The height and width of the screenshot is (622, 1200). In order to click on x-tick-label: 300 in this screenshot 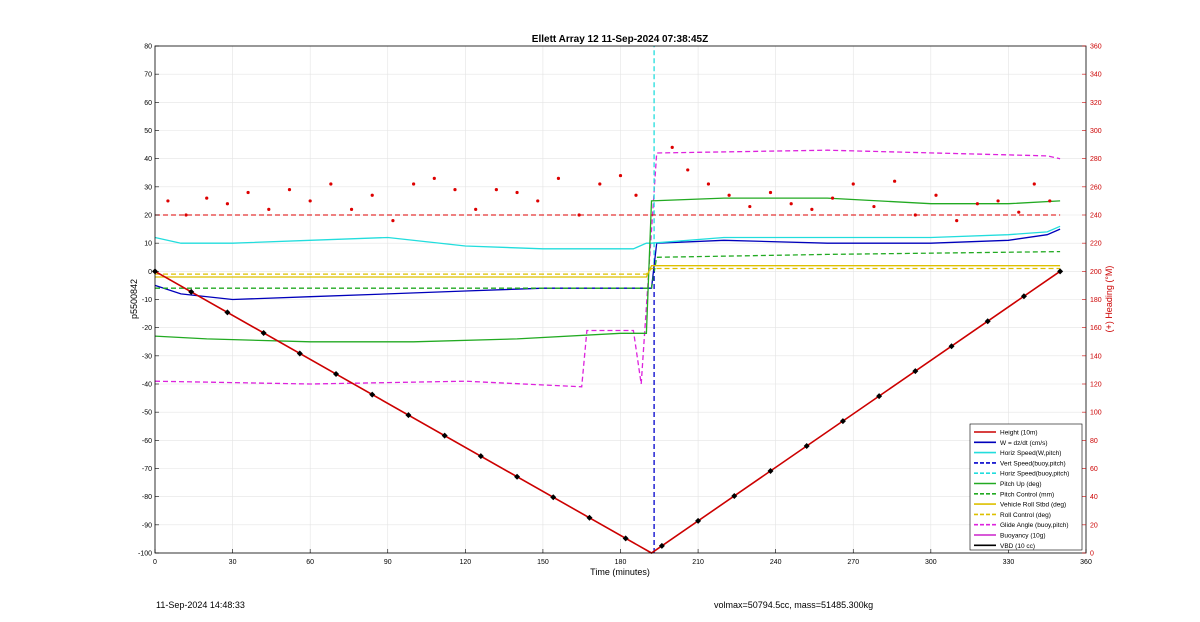, I will do `click(931, 562)`.